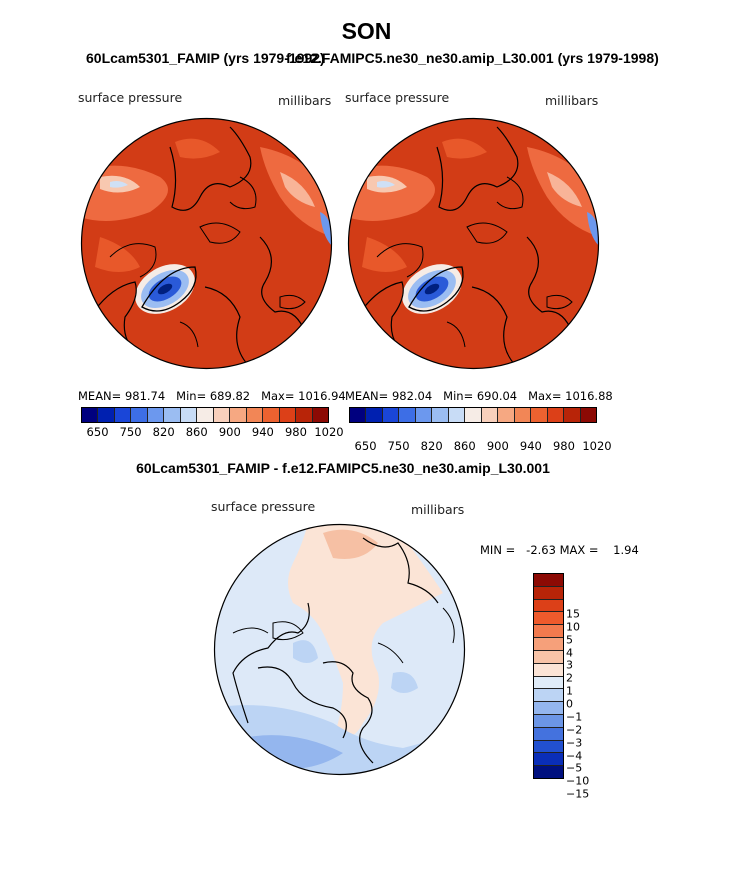 The width and height of the screenshot is (733, 882). I want to click on panel-1-variable-label: surface pressure, so click(130, 97).